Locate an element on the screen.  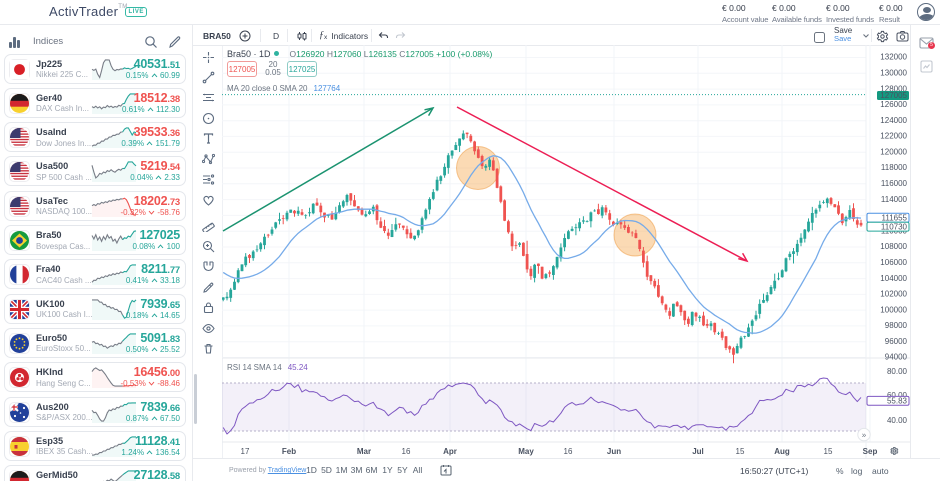
svg-text: 100000 is located at coordinates (893, 309).